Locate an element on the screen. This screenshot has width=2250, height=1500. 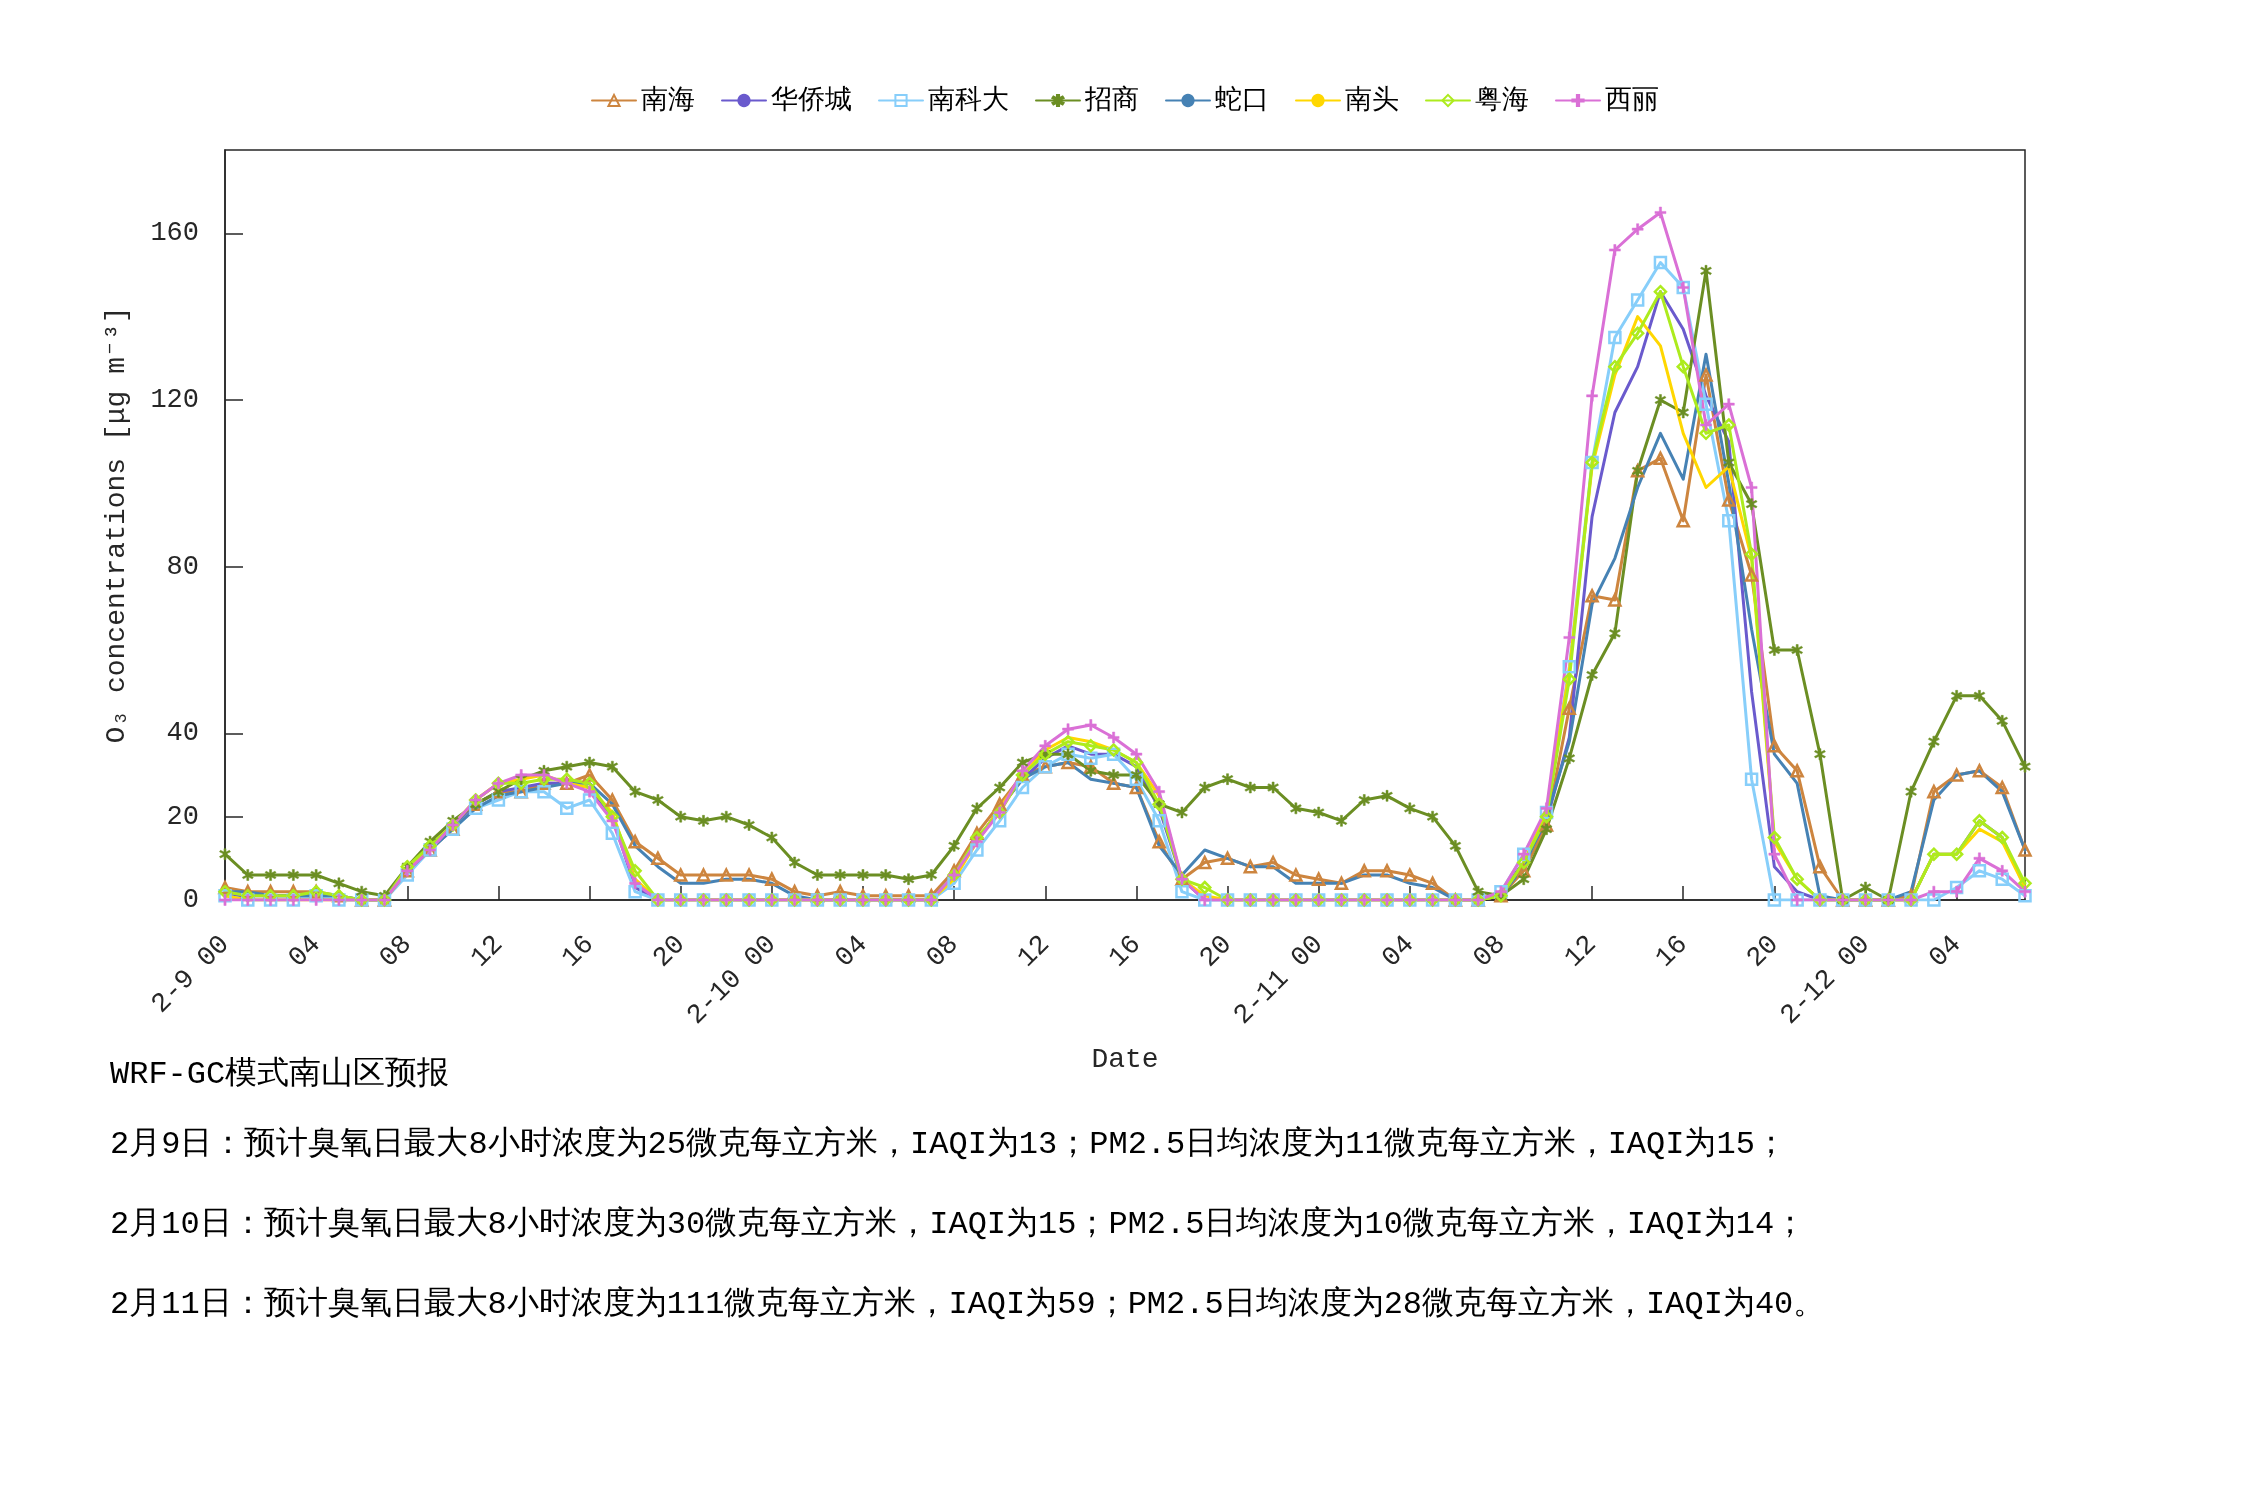
y-tick-label: 40 is located at coordinates (182, 733).